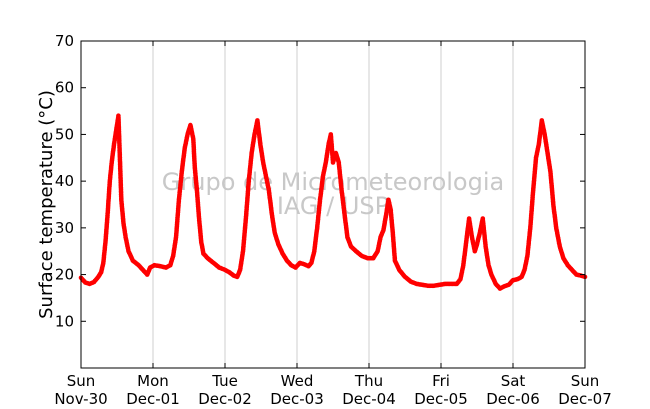 The height and width of the screenshot is (409, 650). I want to click on y-axis-label: Surface temperature (°C), so click(46, 204).